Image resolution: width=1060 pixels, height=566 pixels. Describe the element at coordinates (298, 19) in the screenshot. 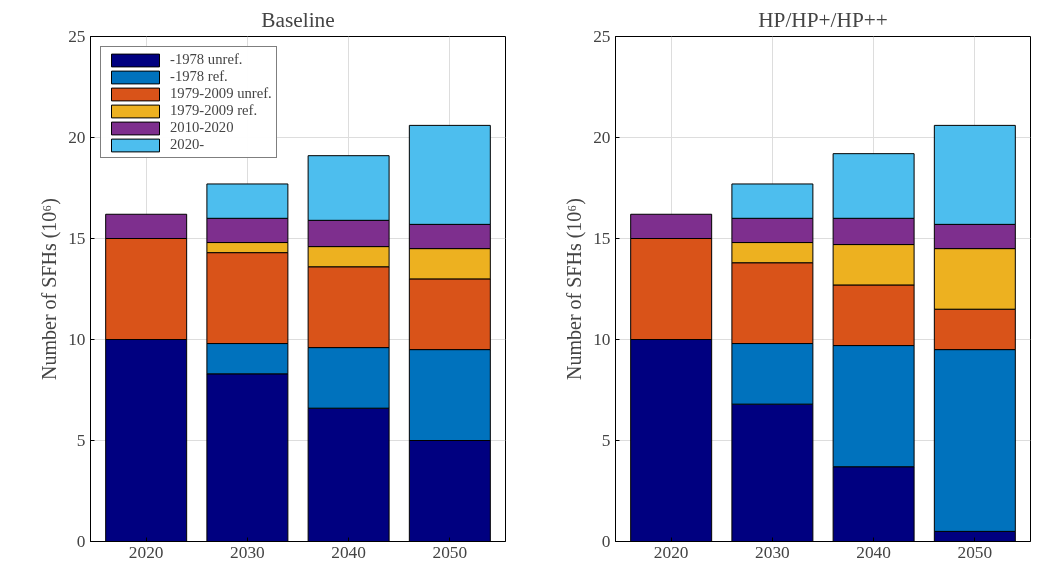

I see `chart-title: Baseline` at that location.